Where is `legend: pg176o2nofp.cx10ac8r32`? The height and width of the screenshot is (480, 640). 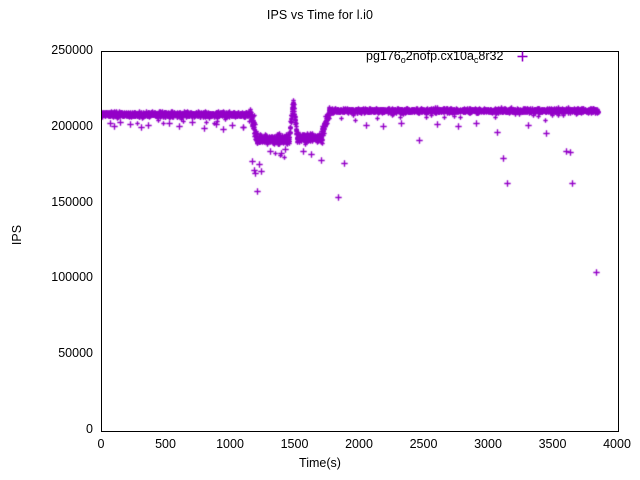 legend: pg176o2nofp.cx10ac8r32 is located at coordinates (449, 57).